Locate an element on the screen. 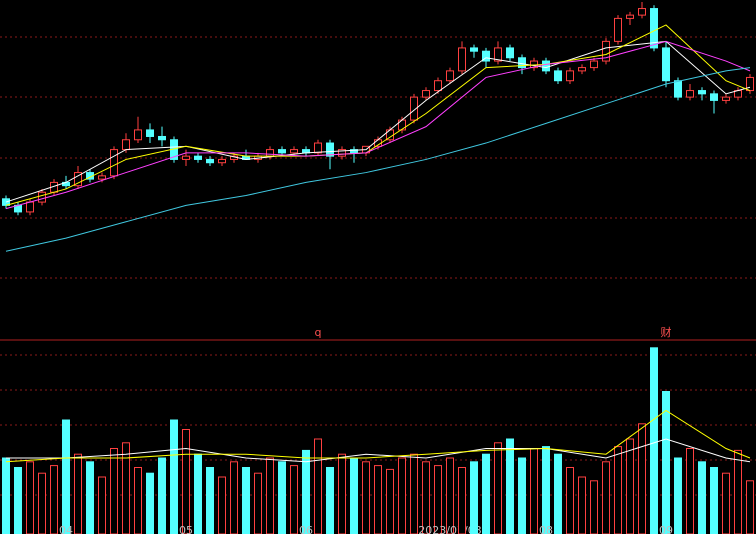 The height and width of the screenshot is (534, 756). x-tick-label: 05 is located at coordinates (186, 529).